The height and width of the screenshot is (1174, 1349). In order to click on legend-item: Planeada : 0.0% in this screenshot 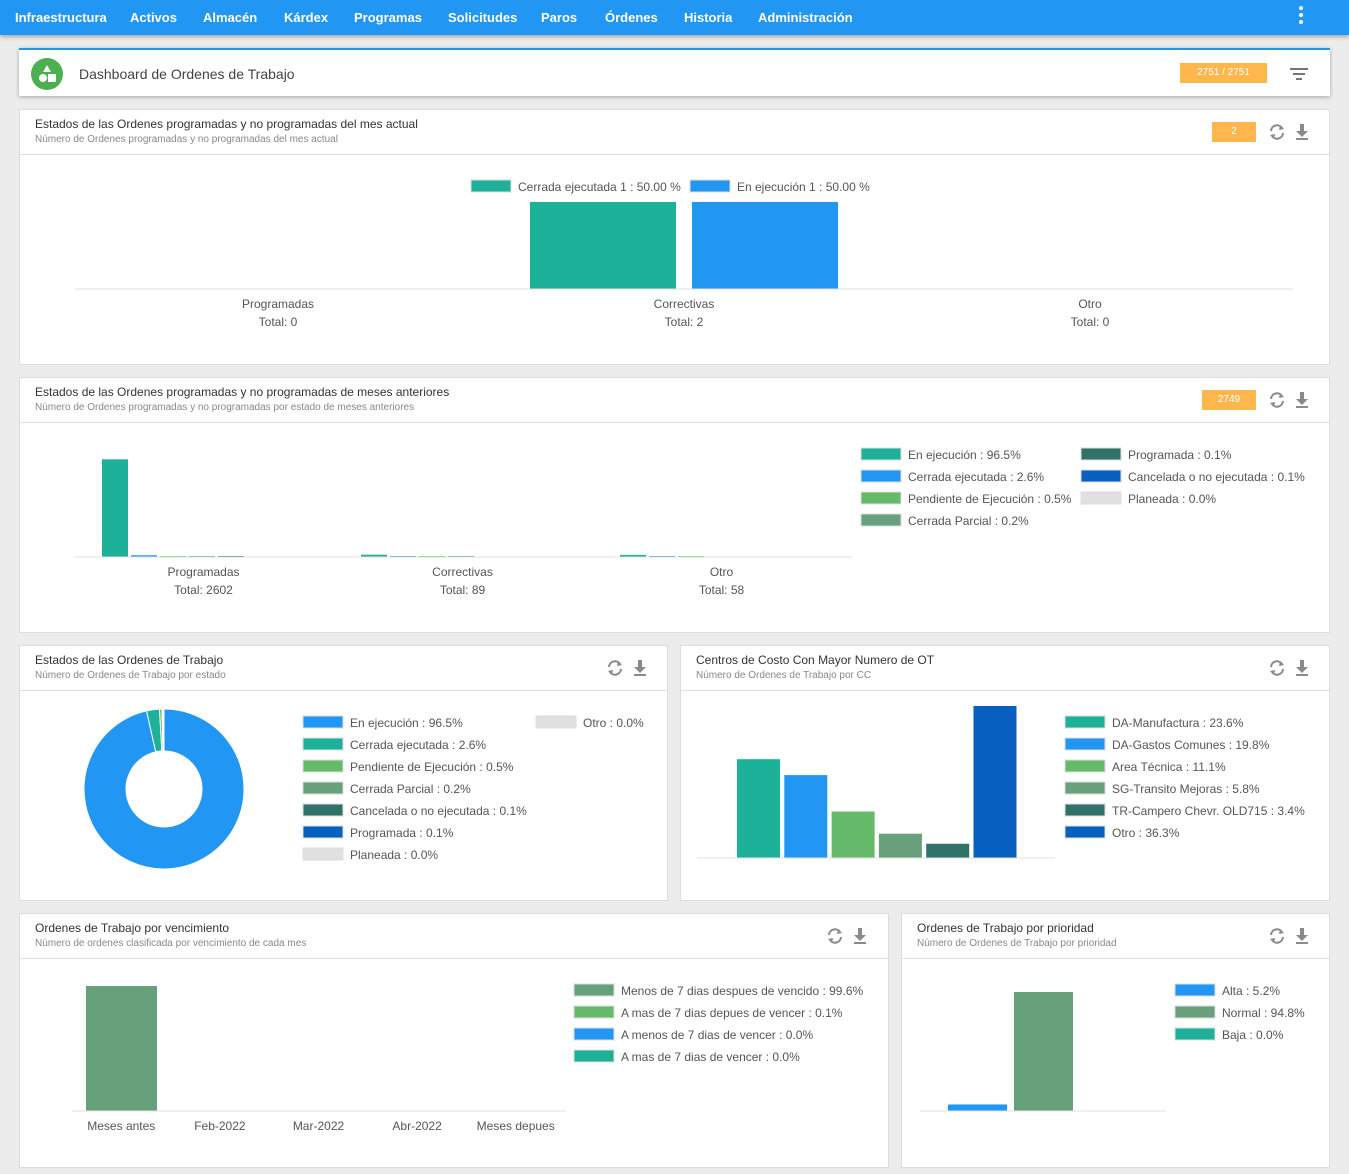, I will do `click(1172, 499)`.